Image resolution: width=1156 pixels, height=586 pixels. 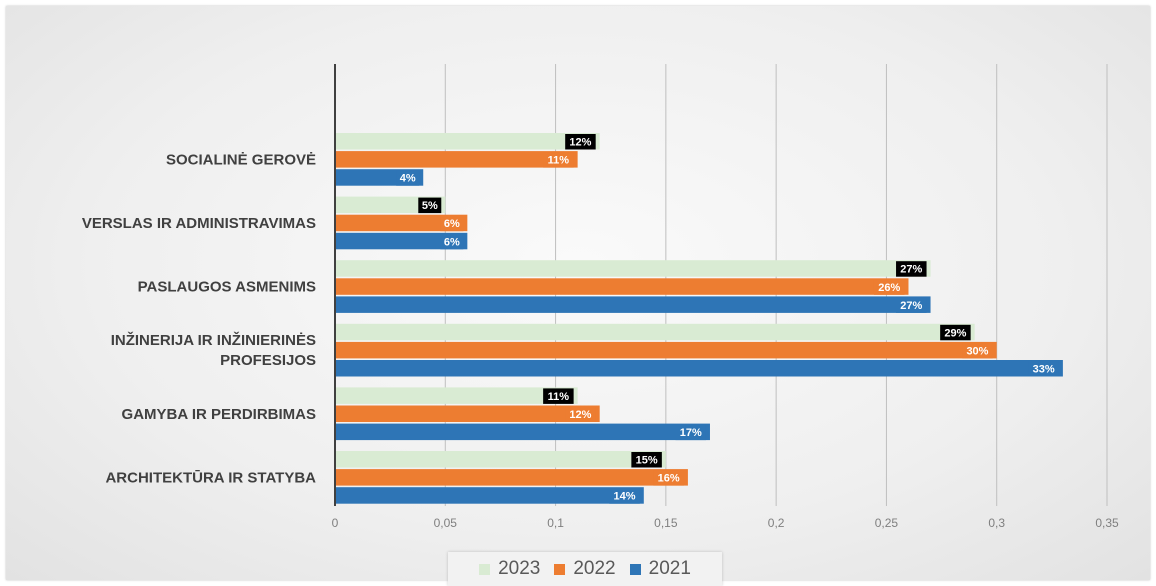 I want to click on data-label: 30%, so click(x=977, y=351).